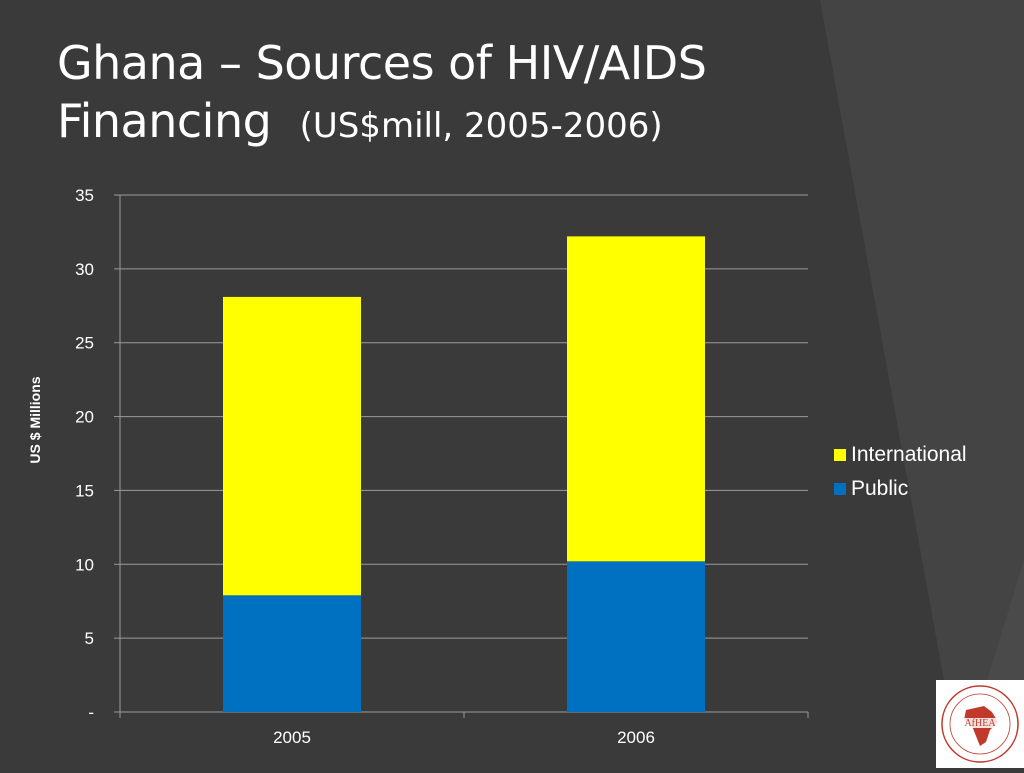  What do you see at coordinates (840, 455) in the screenshot?
I see `legend-swatch-international` at bounding box center [840, 455].